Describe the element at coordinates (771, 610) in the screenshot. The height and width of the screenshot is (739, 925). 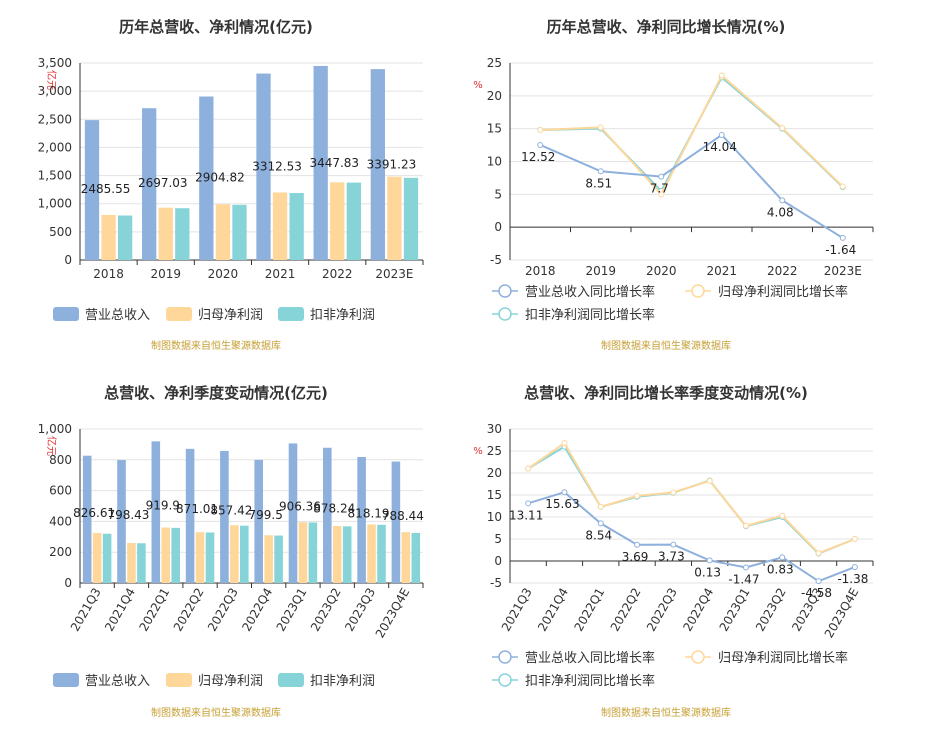
I see `x-tick-label: 2023Q2` at that location.